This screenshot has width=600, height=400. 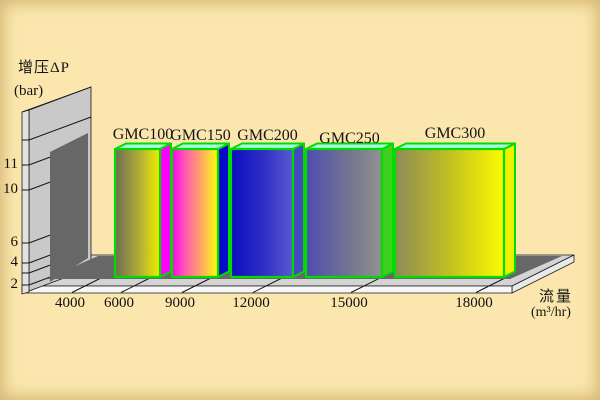 I want to click on wall-front-face, so click(x=25, y=202).